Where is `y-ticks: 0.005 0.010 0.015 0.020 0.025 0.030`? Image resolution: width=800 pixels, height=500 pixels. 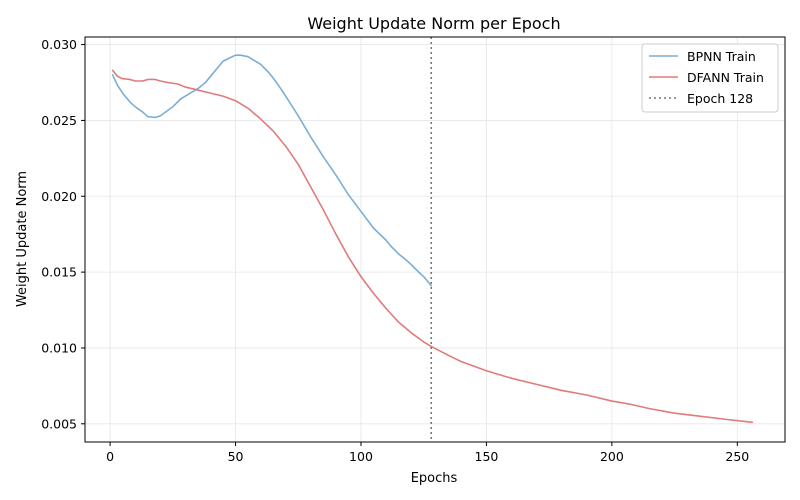 y-ticks: 0.005 0.010 0.015 0.020 0.025 0.030 is located at coordinates (63, 234).